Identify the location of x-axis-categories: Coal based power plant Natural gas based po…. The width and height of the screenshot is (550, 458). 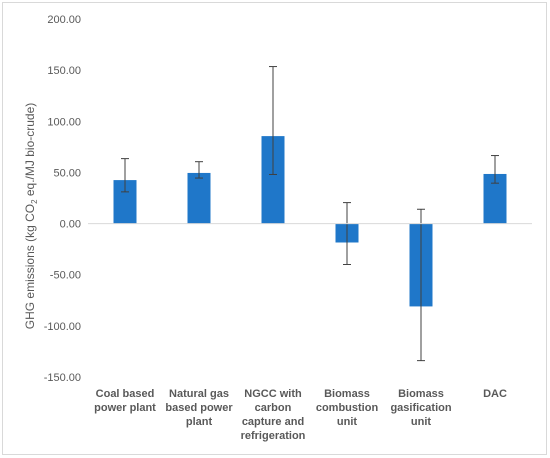
(300, 415).